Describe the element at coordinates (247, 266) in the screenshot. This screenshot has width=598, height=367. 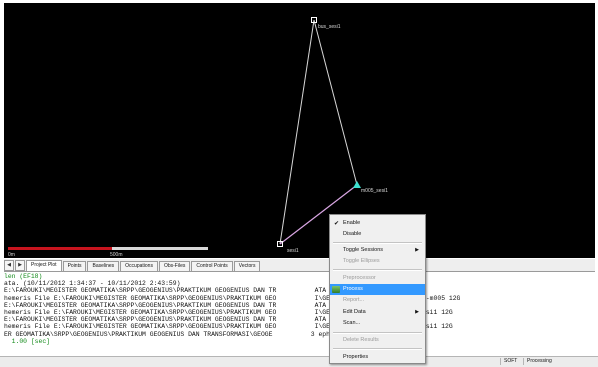
I see `tab-vectors: Vectors` at that location.